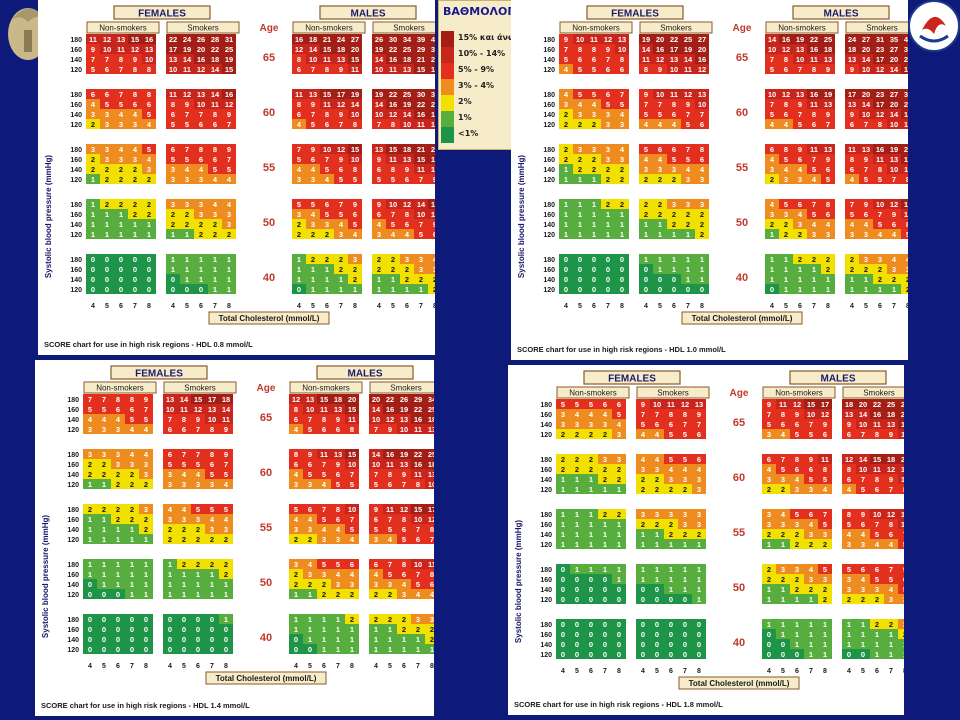 The height and width of the screenshot is (720, 960). What do you see at coordinates (566, 306) in the screenshot?
I see `cholesterol-tick: 4` at bounding box center [566, 306].